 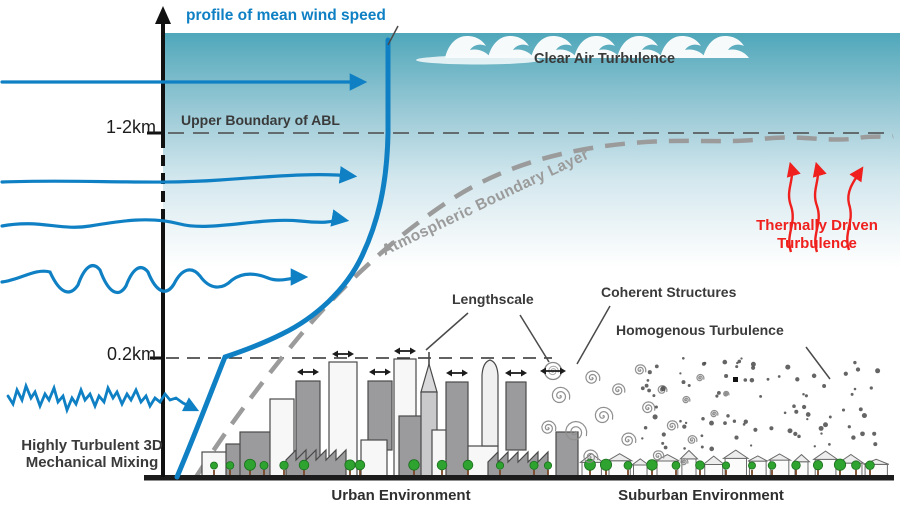 I want to click on wind-trace-turbulent, so click(x=103, y=398).